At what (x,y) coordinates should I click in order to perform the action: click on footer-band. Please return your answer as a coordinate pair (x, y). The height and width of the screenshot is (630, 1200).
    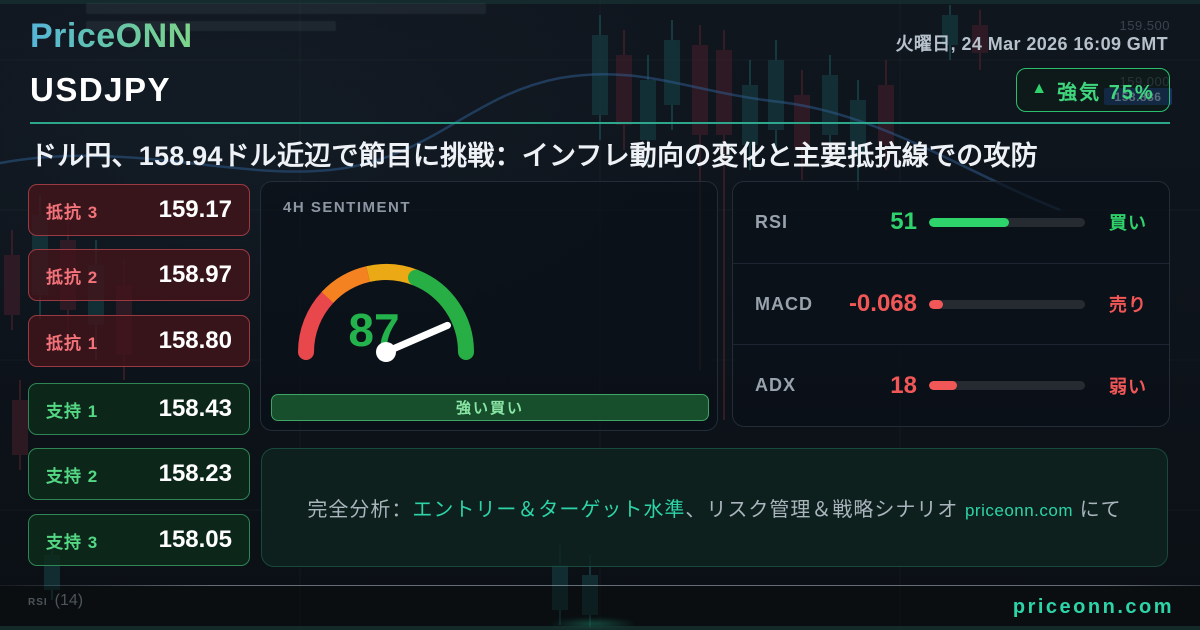
    Looking at the image, I should click on (600, 608).